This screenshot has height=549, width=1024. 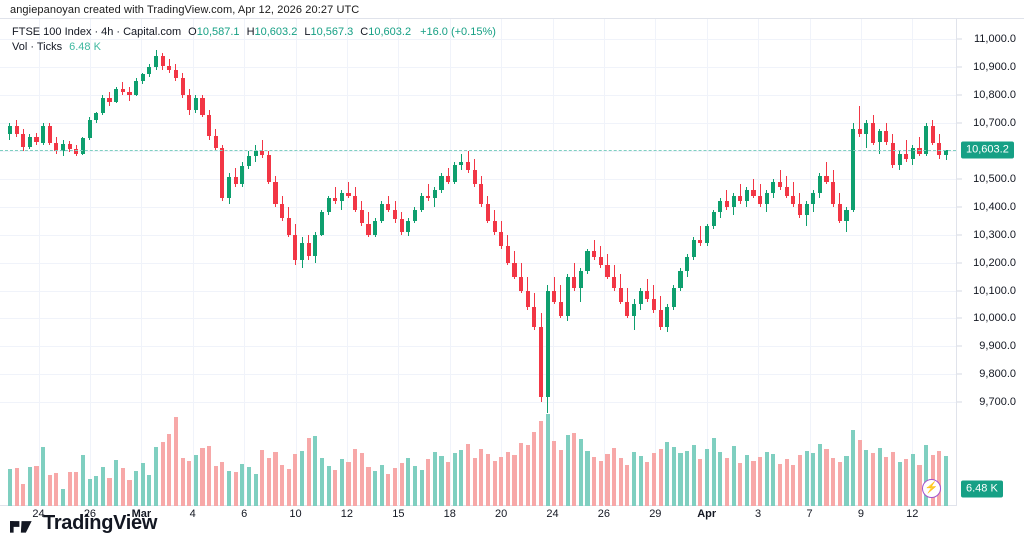 What do you see at coordinates (994, 318) in the screenshot?
I see `price-axis-label: 10,000.0` at bounding box center [994, 318].